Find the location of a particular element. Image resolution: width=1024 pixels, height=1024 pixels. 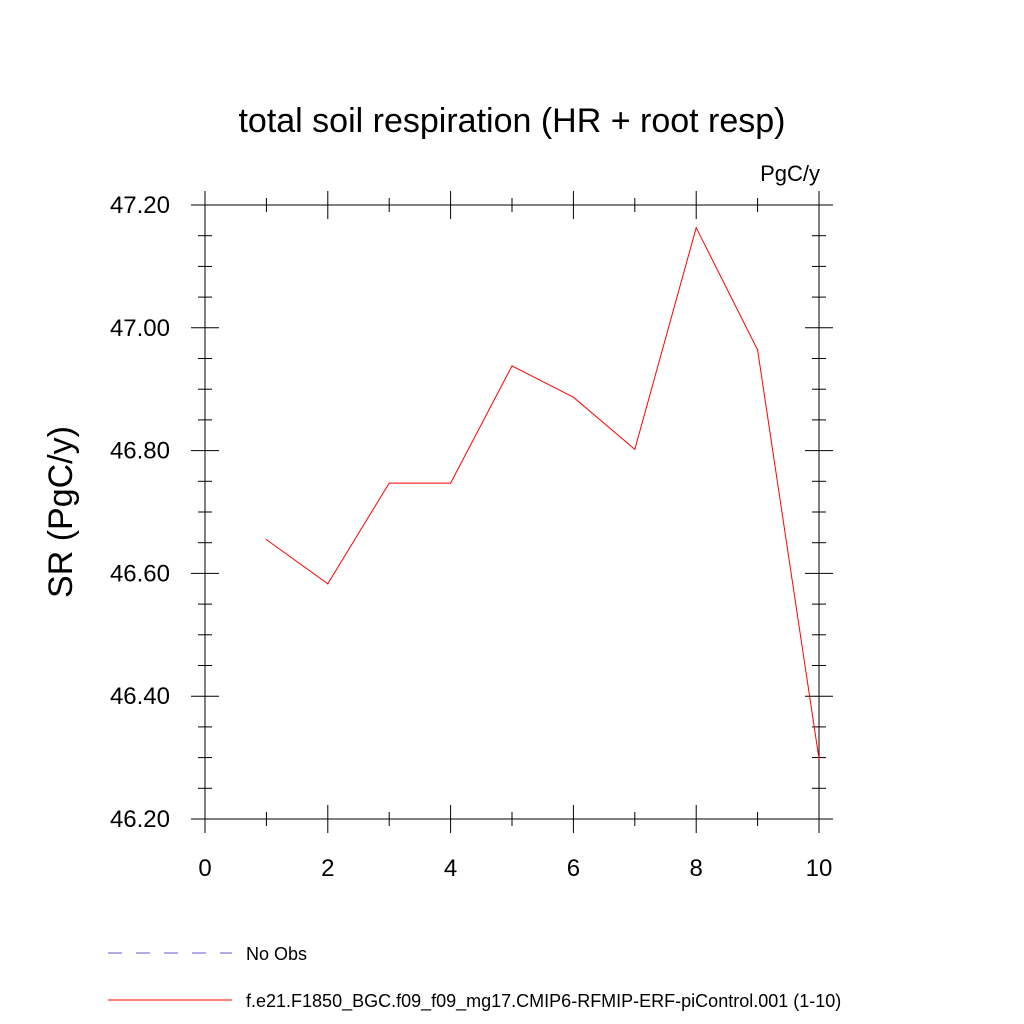

units-label: PgC/y is located at coordinates (790, 173).